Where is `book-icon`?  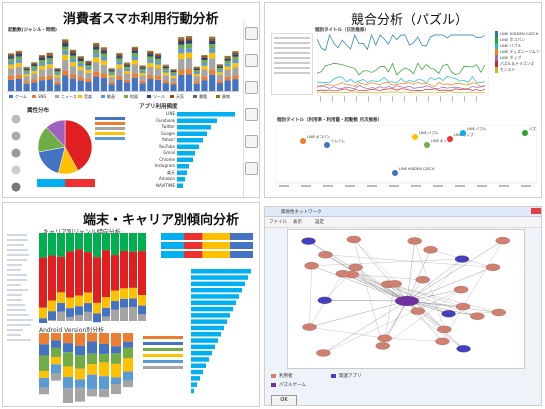 book-icon is located at coordinates (251, 114).